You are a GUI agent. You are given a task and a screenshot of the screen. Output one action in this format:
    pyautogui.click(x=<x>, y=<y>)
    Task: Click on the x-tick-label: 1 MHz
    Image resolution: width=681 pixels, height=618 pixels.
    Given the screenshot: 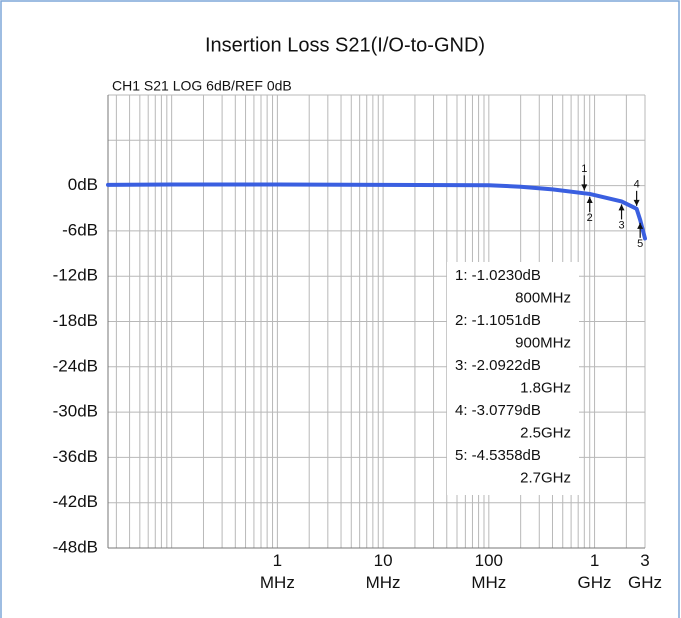 What is the action you would take?
    pyautogui.click(x=277, y=571)
    